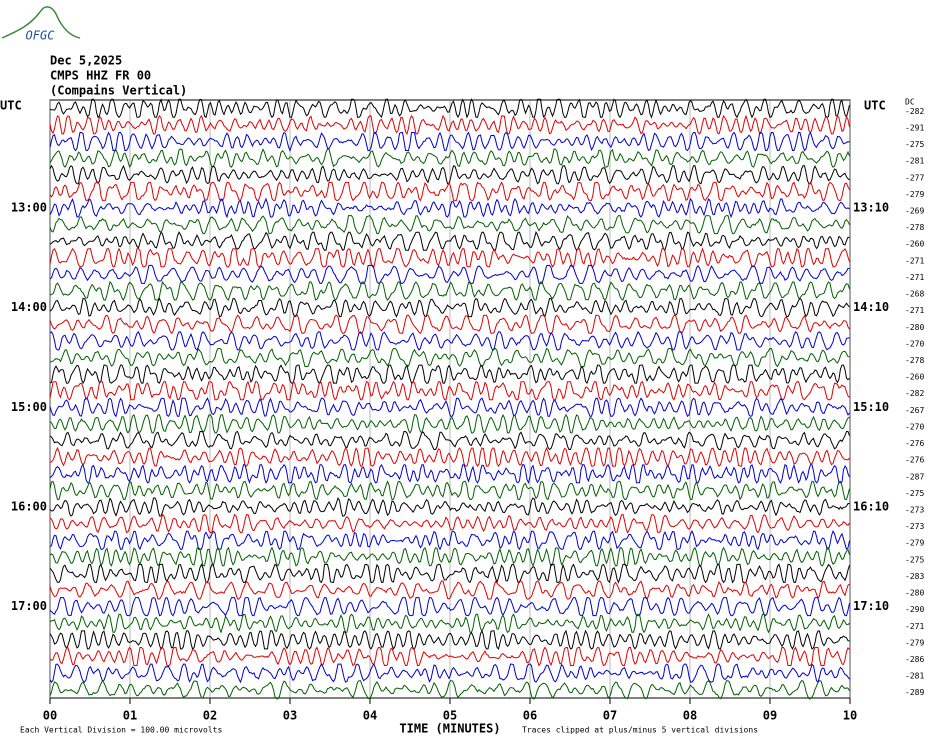  Describe the element at coordinates (130, 716) in the screenshot. I see `x-tick-label: 01` at that location.